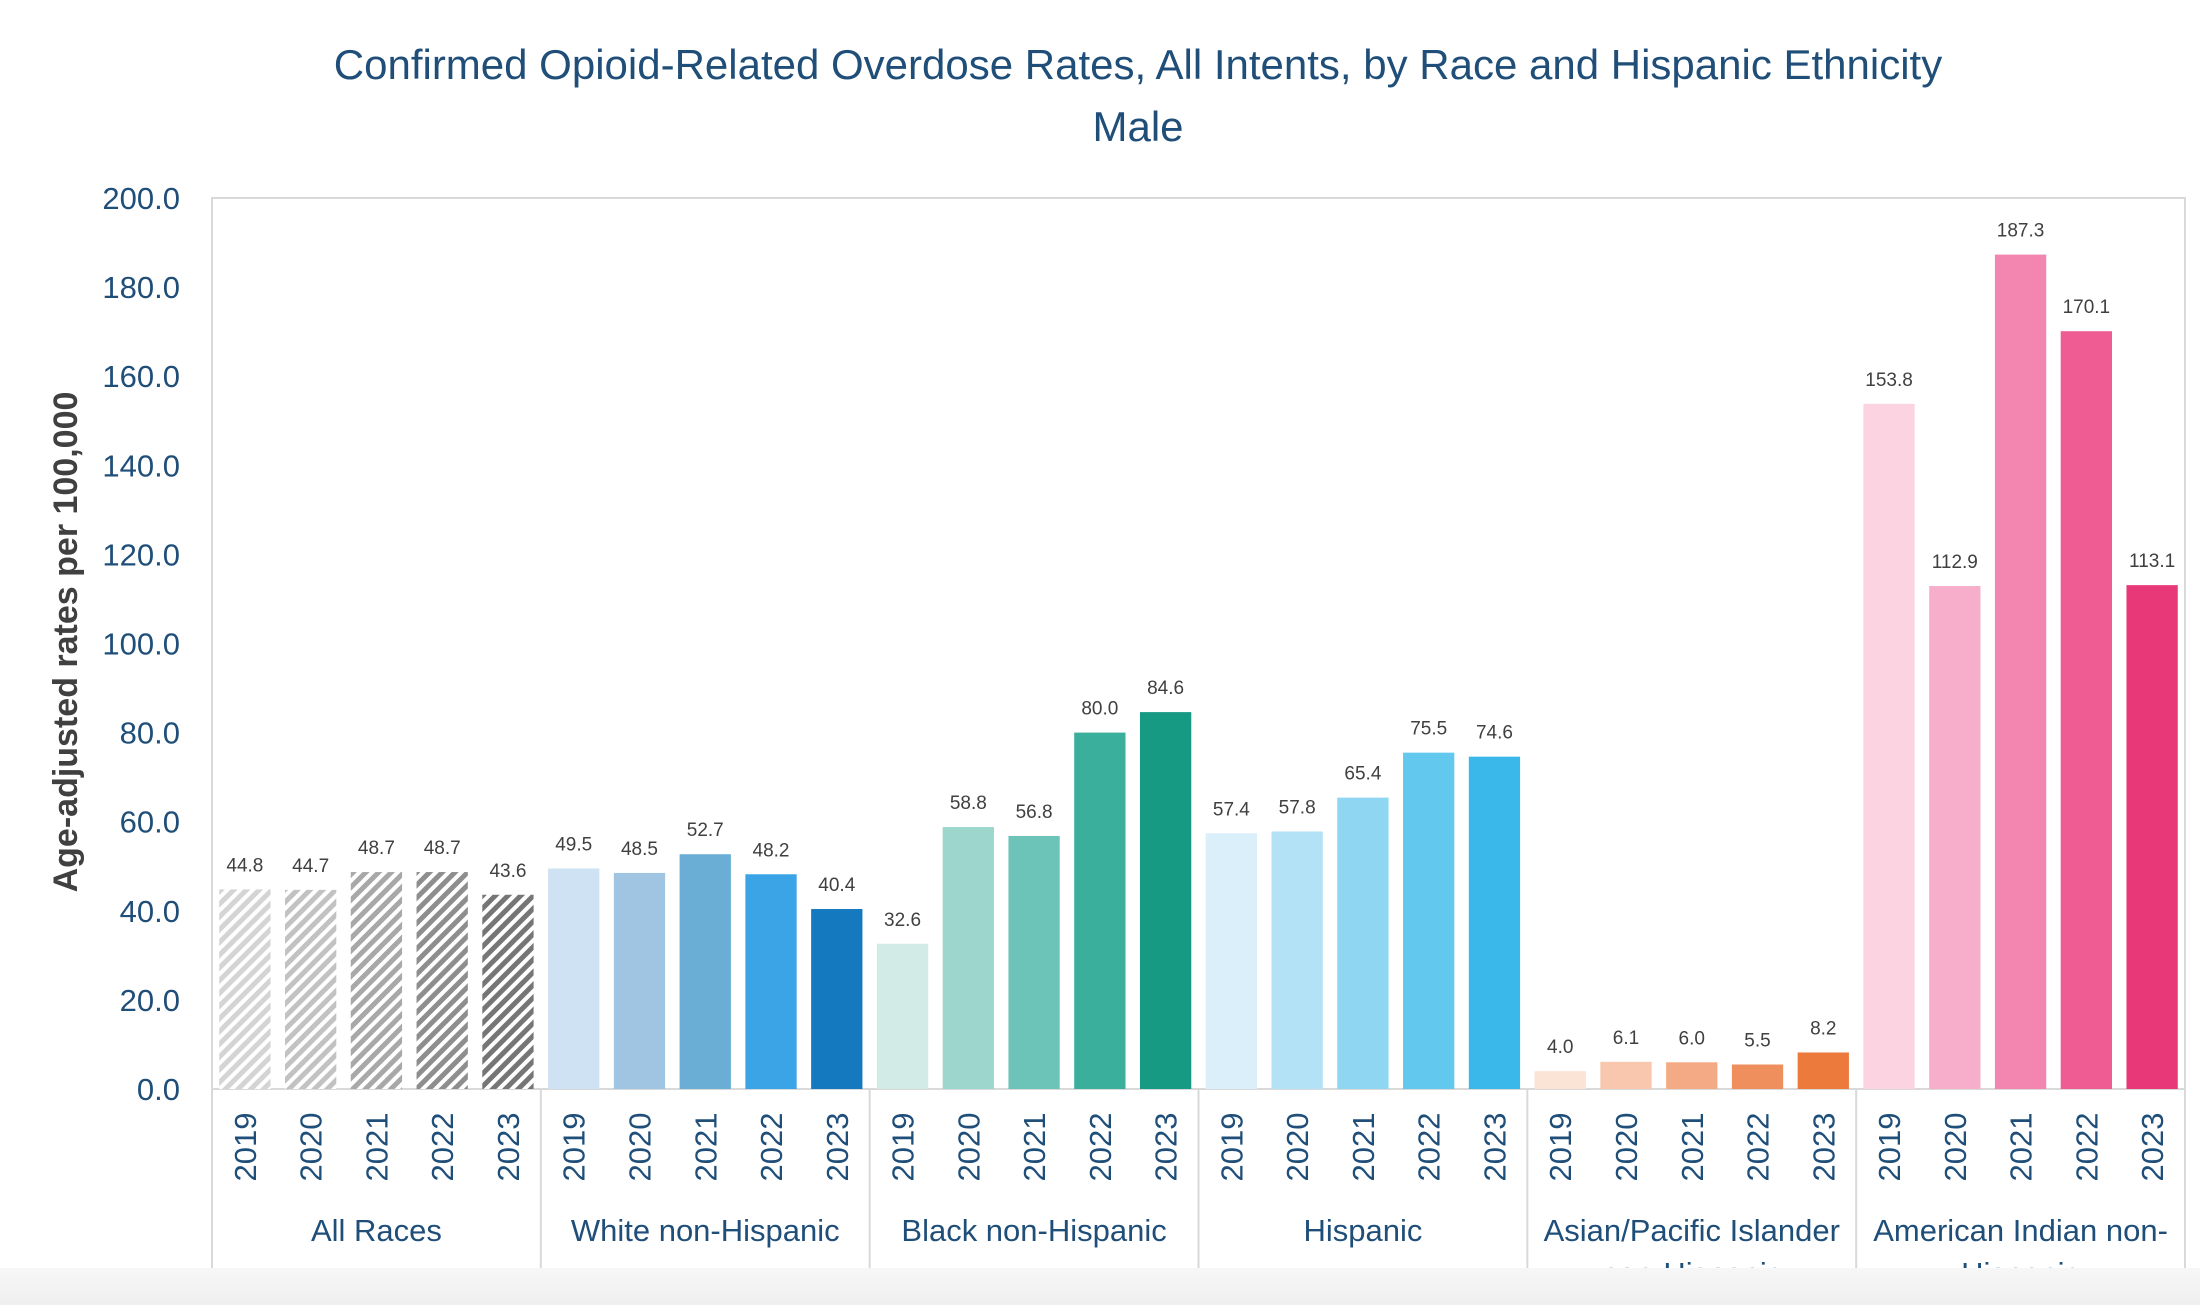  Describe the element at coordinates (1231, 809) in the screenshot. I see `data-label: 57.4` at that location.